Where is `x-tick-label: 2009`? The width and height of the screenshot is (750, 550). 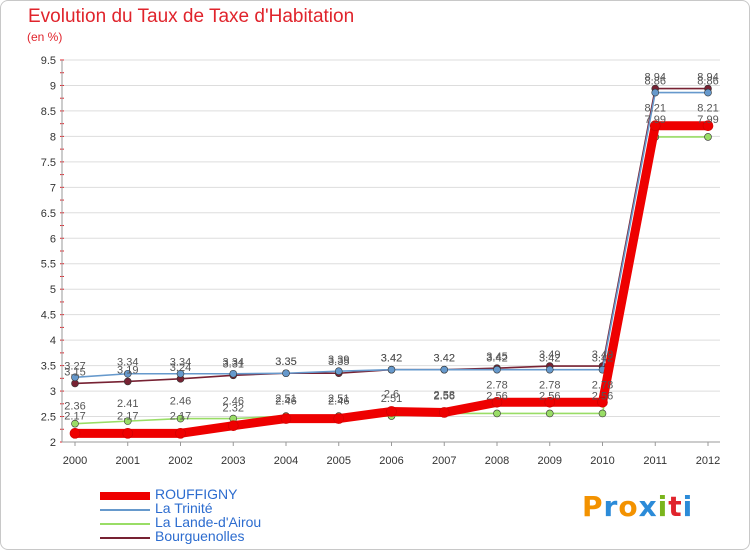 x-tick-label: 2009 is located at coordinates (550, 461).